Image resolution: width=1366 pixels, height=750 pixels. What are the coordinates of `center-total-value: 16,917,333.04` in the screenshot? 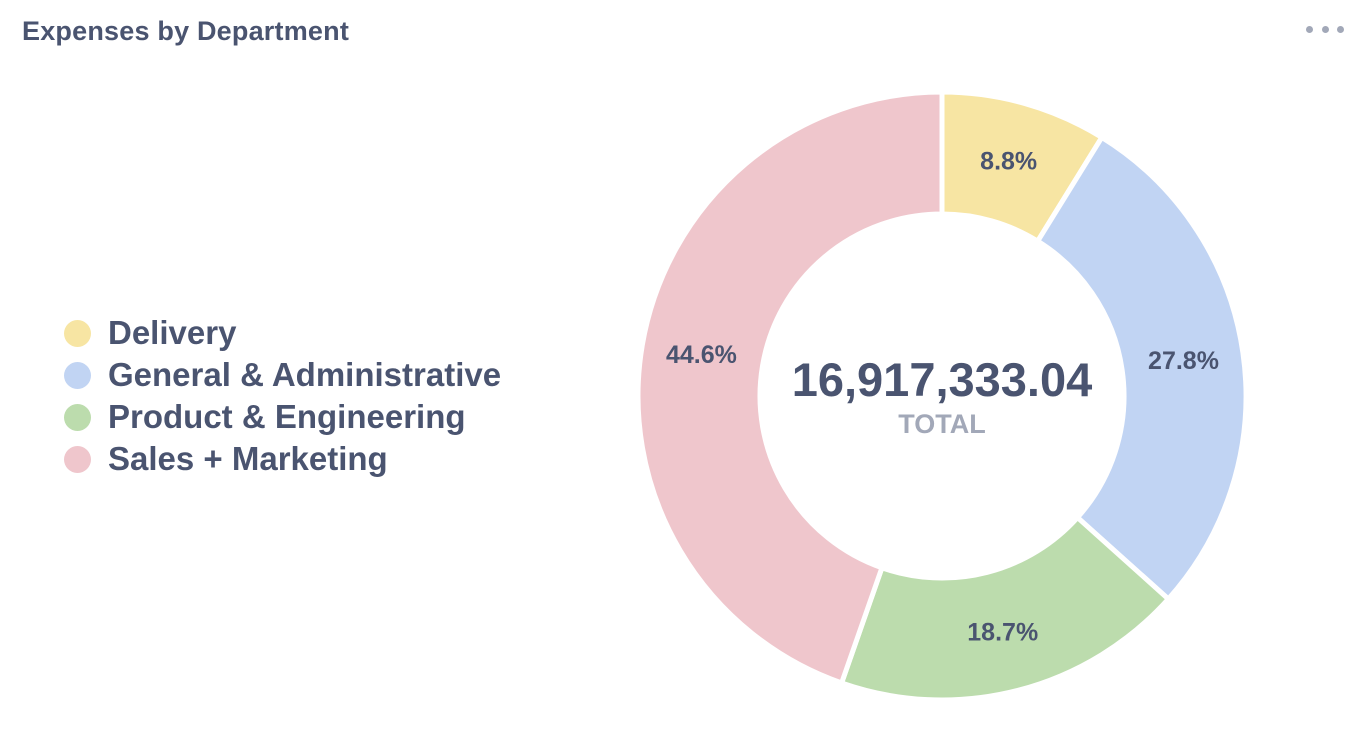 It's located at (942, 379).